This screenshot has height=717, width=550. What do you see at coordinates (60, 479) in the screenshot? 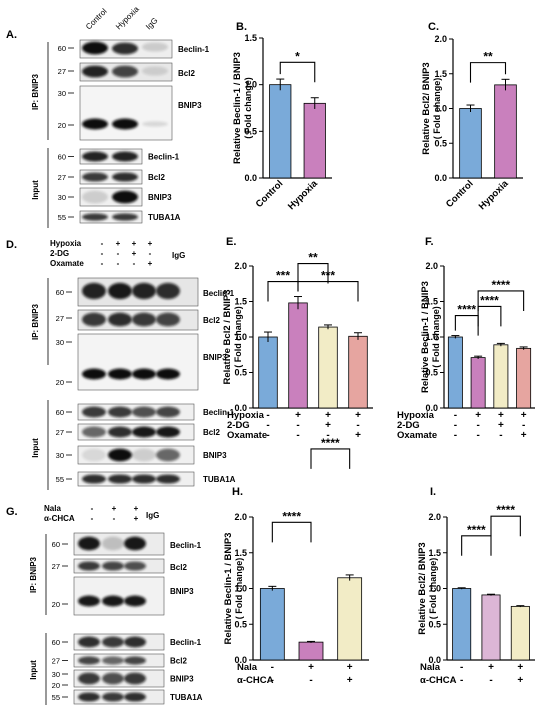
I see `mw-marker: 55` at bounding box center [60, 479].